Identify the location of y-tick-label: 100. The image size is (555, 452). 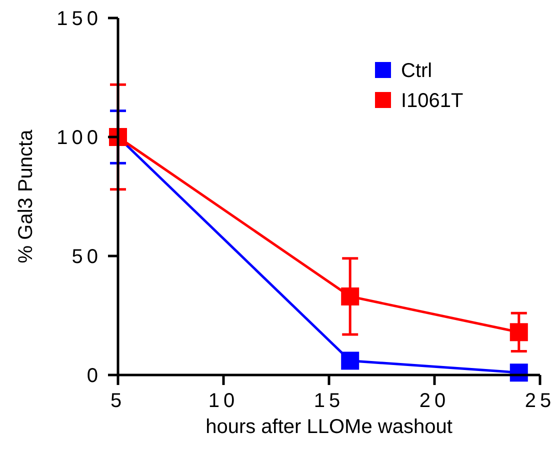
(79, 138).